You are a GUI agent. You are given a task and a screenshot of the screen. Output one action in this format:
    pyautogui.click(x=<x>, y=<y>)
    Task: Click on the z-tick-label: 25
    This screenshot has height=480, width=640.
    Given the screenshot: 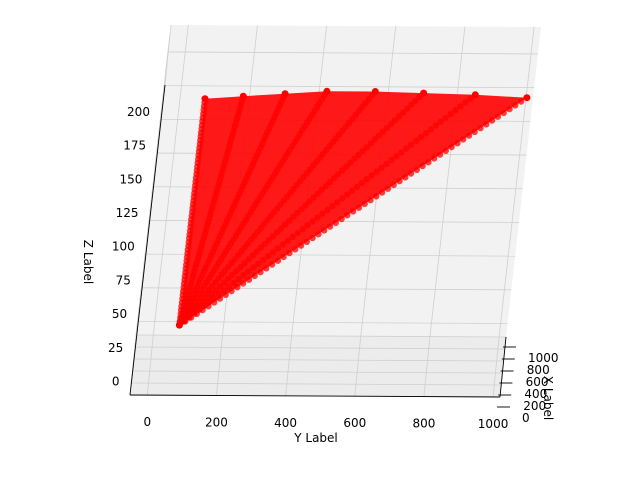 What is the action you would take?
    pyautogui.click(x=115, y=348)
    